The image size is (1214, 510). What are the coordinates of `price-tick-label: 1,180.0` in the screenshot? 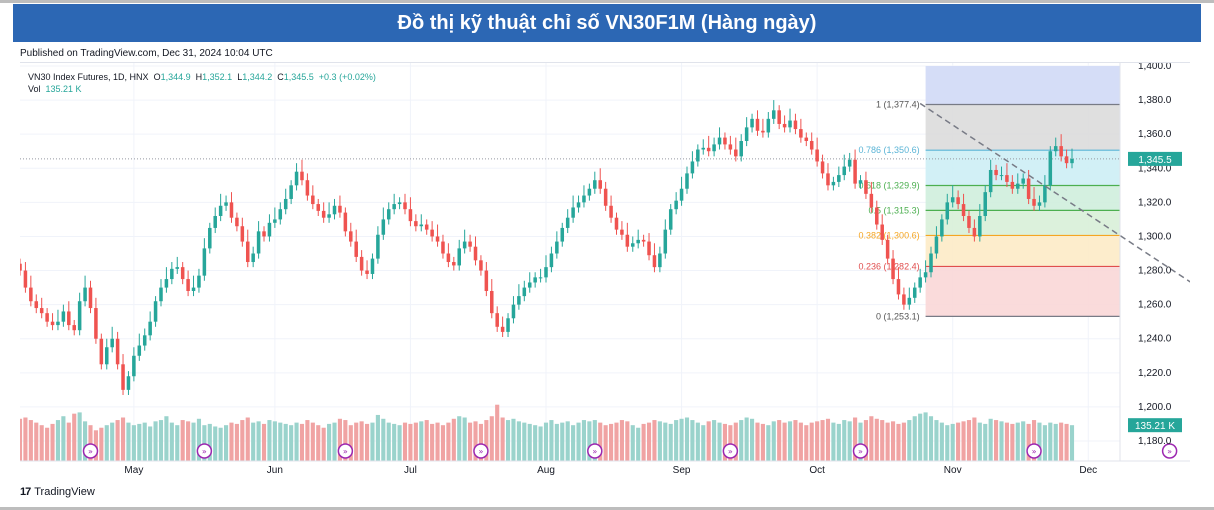 It's located at (1155, 441).